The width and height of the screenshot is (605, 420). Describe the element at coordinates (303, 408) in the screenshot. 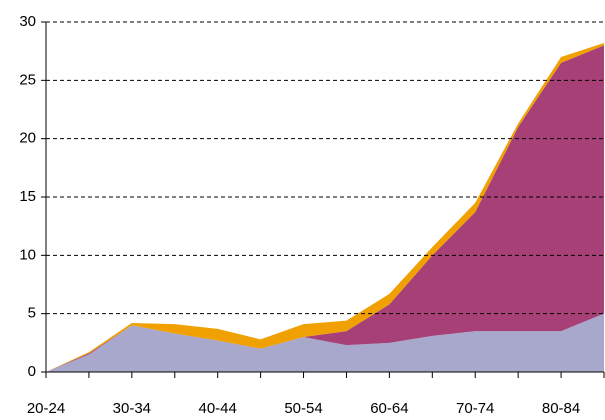

I see `x-tick-label: 50-54` at that location.